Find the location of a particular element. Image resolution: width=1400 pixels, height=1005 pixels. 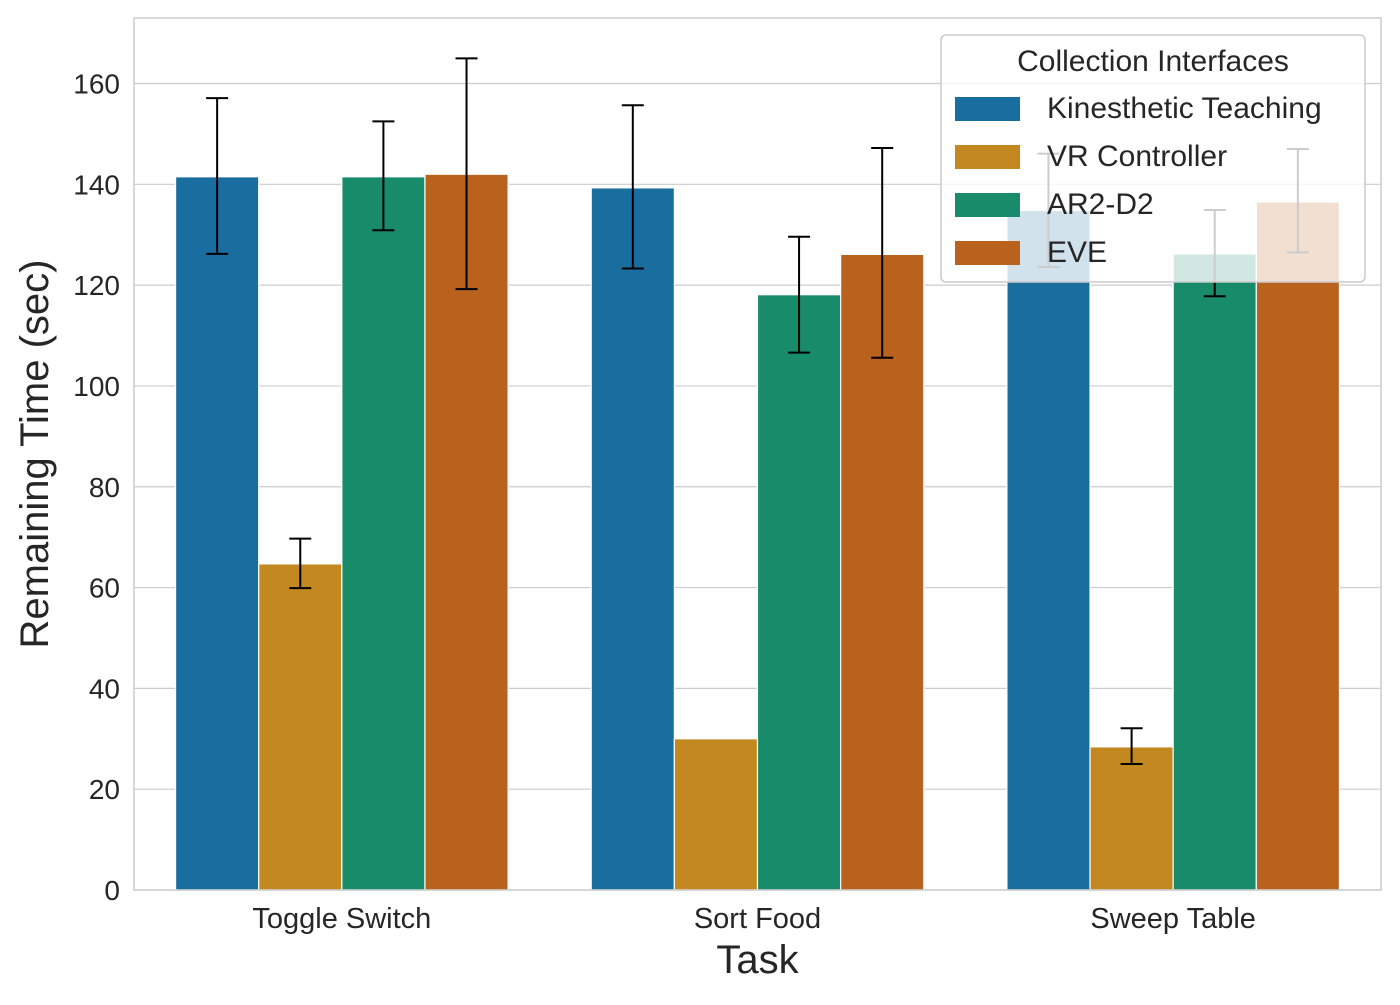

x-tick-label: Toggle Switch is located at coordinates (341, 919).